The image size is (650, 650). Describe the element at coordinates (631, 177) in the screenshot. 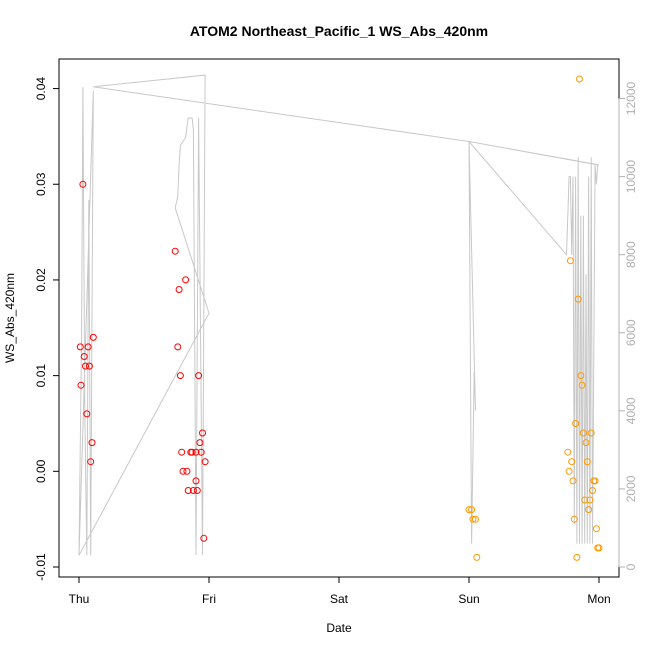

I see `y2-tick-label: 10000` at that location.